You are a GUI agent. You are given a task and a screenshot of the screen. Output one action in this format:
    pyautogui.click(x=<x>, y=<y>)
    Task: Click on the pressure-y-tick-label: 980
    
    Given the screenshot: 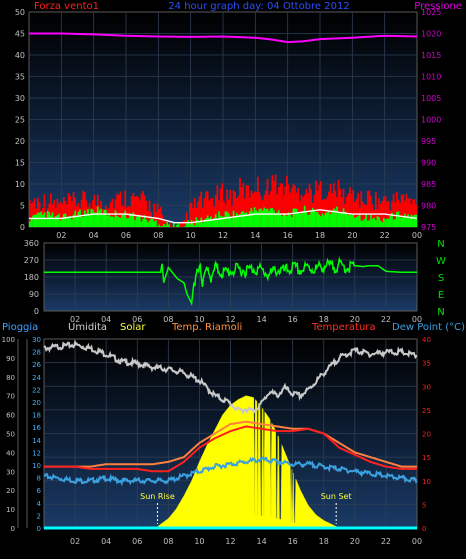 What is the action you would take?
    pyautogui.click(x=428, y=206)
    